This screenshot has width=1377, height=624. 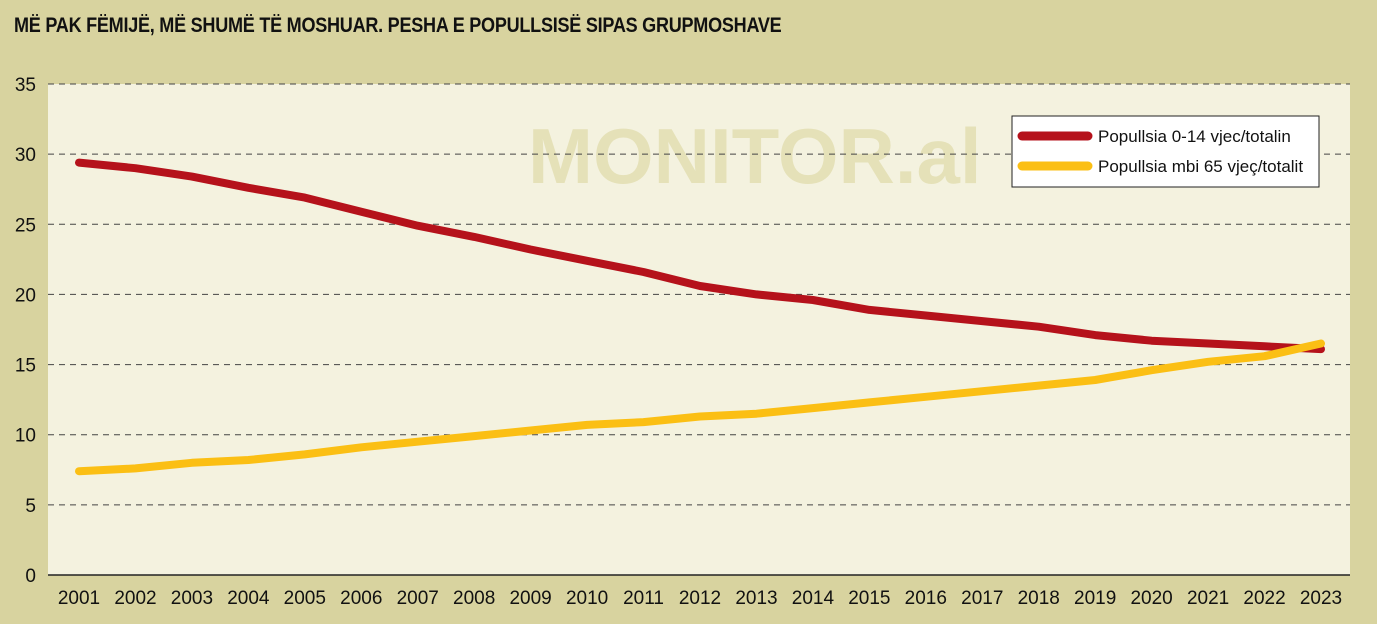 What do you see at coordinates (587, 598) in the screenshot?
I see `x-tick-label: 2010` at bounding box center [587, 598].